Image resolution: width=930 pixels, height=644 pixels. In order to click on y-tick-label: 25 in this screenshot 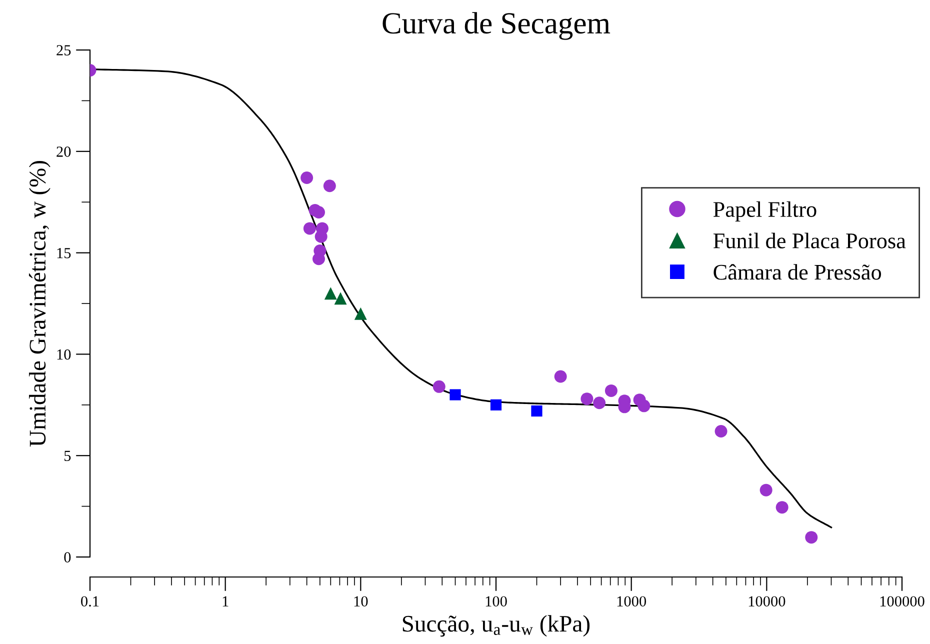, I will do `click(63, 50)`.